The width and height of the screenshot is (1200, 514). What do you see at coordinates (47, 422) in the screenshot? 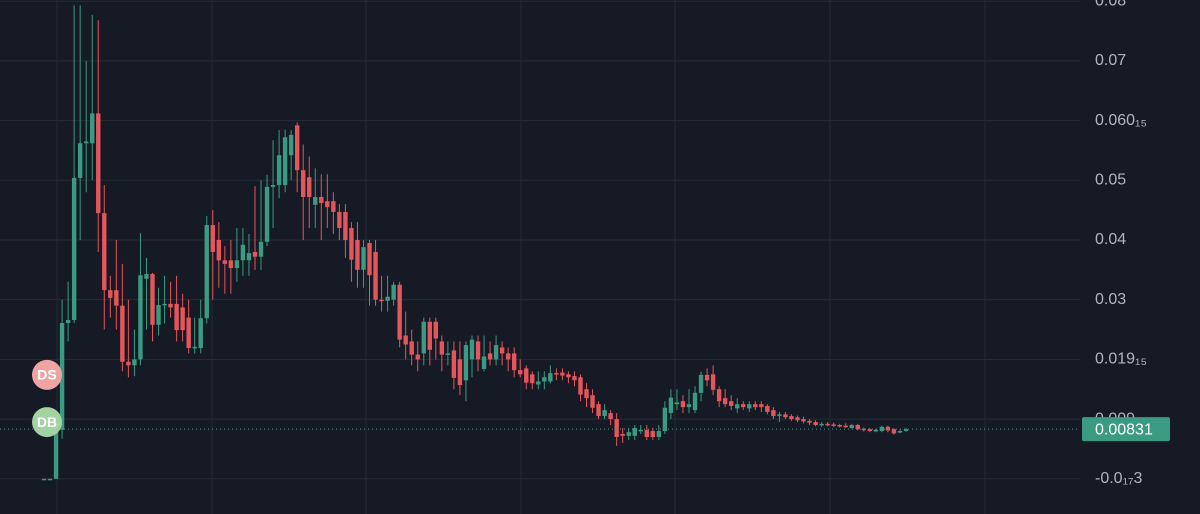
I see `marker` at bounding box center [47, 422].